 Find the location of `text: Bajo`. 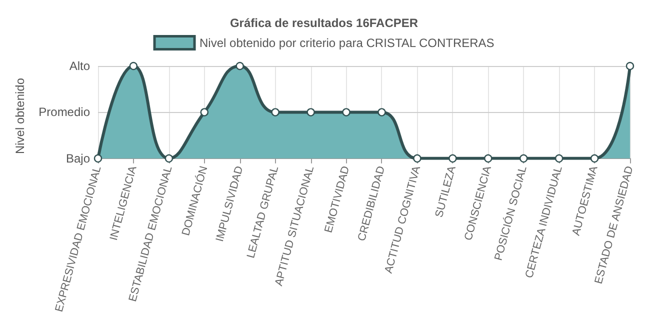

text: Bajo is located at coordinates (78, 158).